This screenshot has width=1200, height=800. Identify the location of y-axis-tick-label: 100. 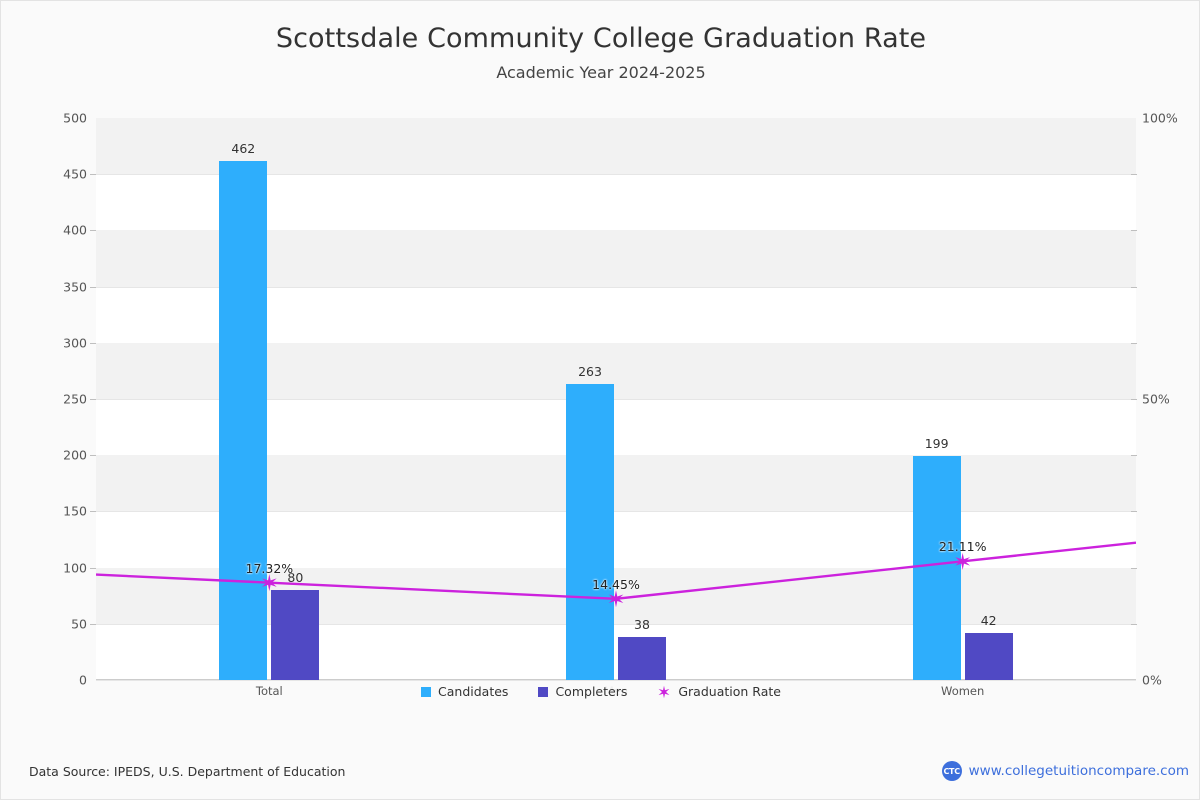
(75, 568).